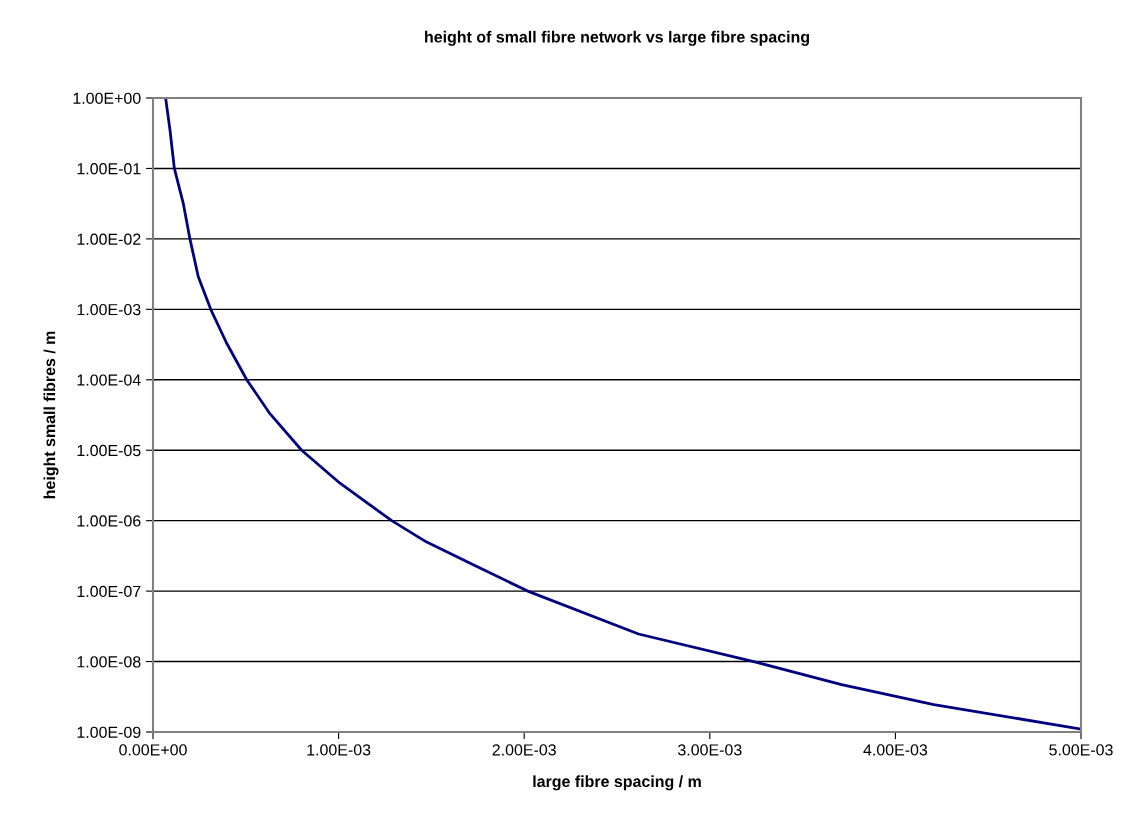 This screenshot has height=815, width=1138. Describe the element at coordinates (109, 380) in the screenshot. I see `y-tick-label: 1.00E-04` at that location.